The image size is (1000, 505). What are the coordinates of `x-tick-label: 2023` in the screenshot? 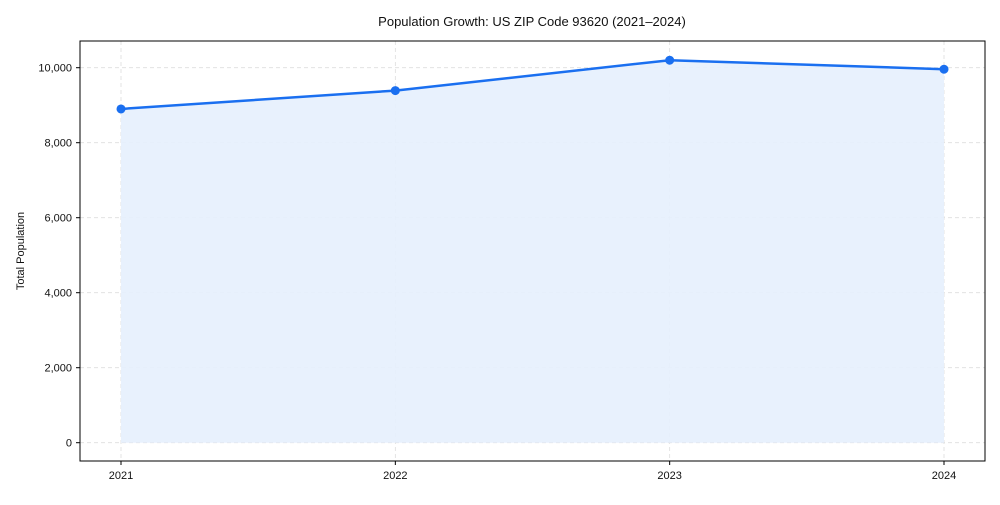 It's located at (669, 476).